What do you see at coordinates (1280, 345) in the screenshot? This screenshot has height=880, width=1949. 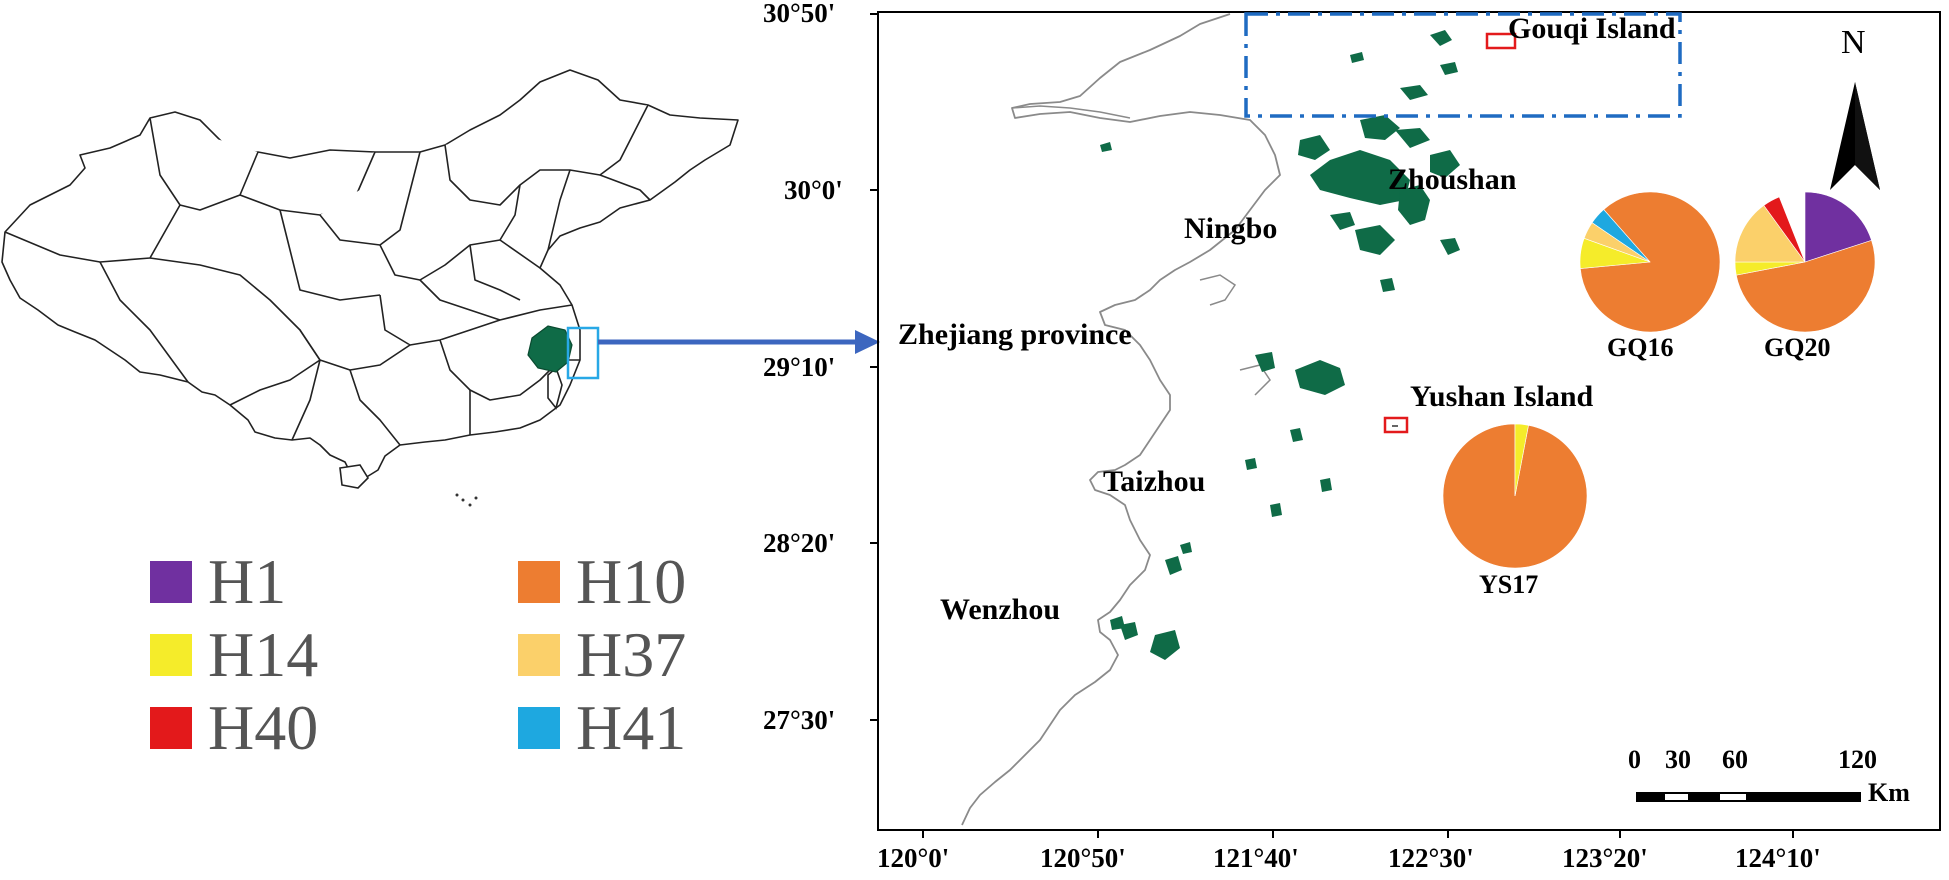 I see `islands` at bounding box center [1280, 345].